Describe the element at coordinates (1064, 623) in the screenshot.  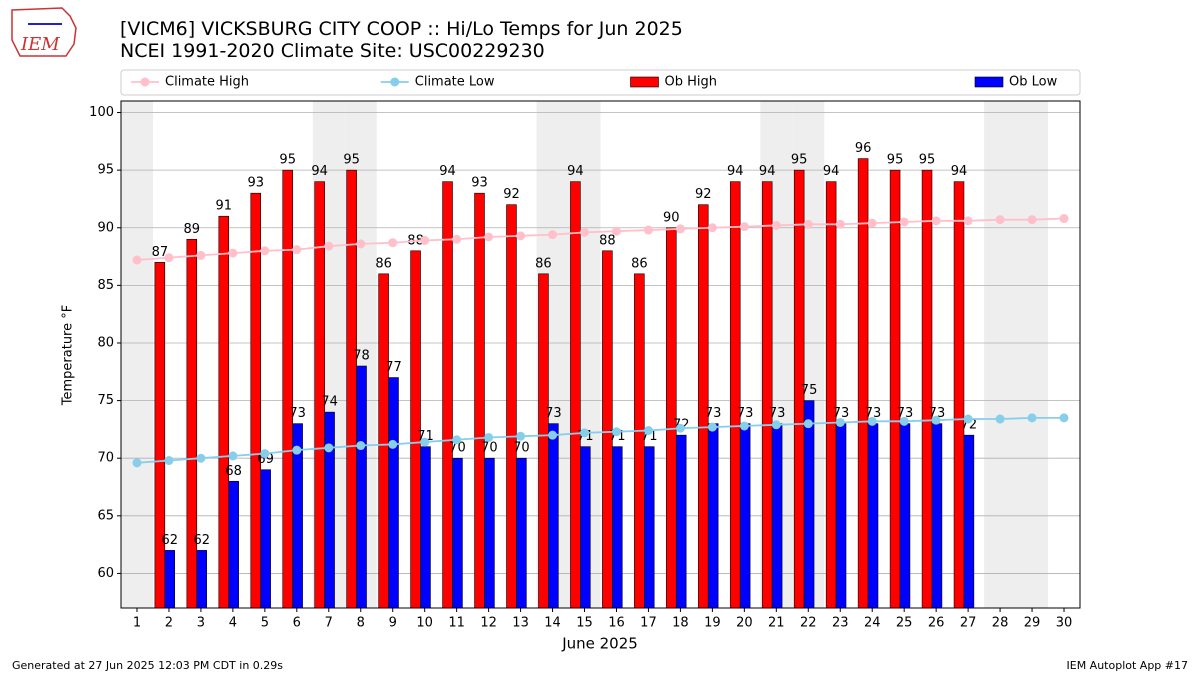
I see `x-tick-label: 30` at that location.